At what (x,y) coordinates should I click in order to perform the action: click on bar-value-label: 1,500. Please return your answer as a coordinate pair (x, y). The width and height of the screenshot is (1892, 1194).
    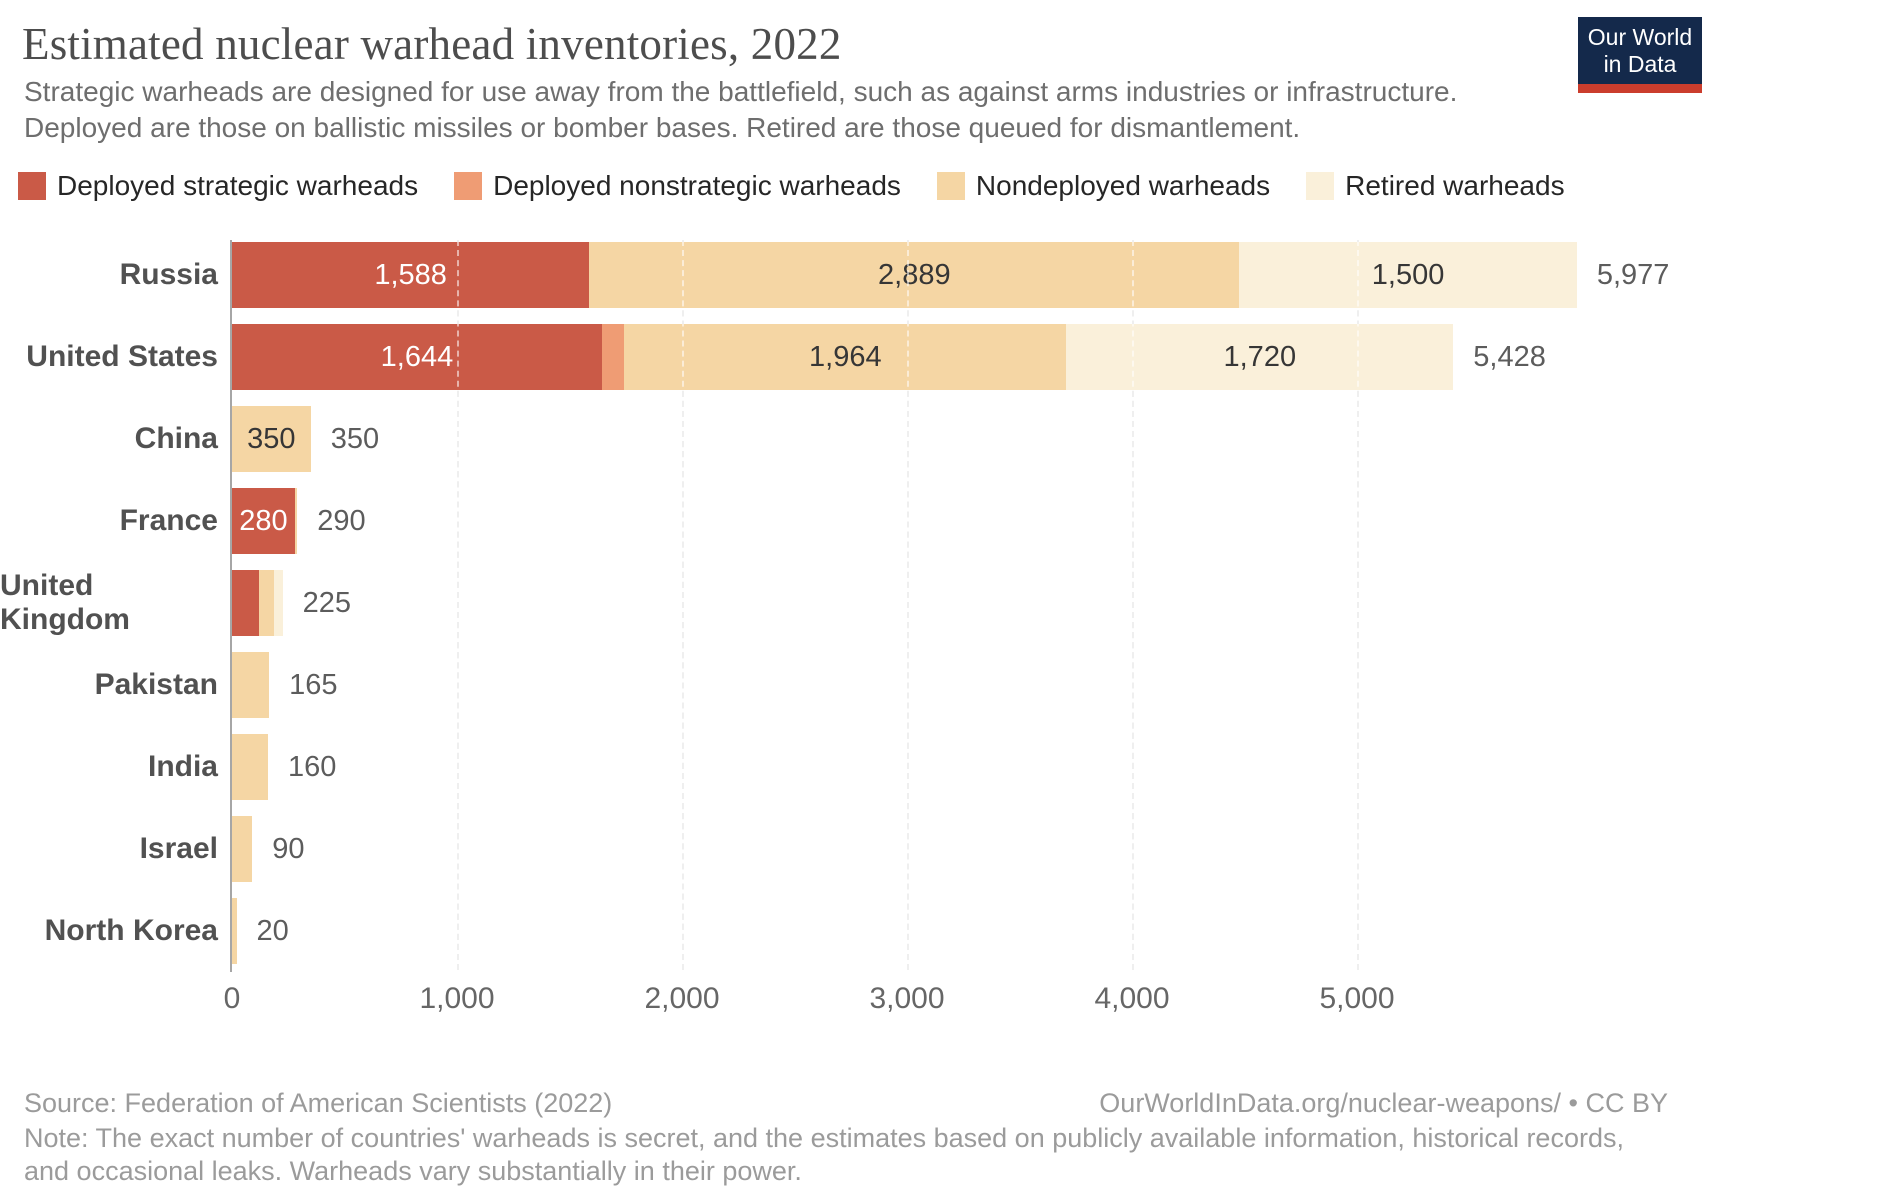
    Looking at the image, I should click on (1408, 274).